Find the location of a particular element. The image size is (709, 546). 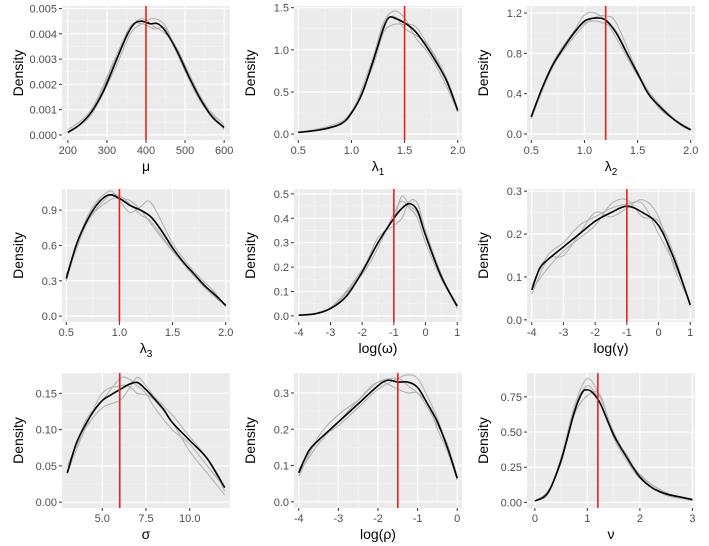

y-tick-label: 0.75 is located at coordinates (511, 398).